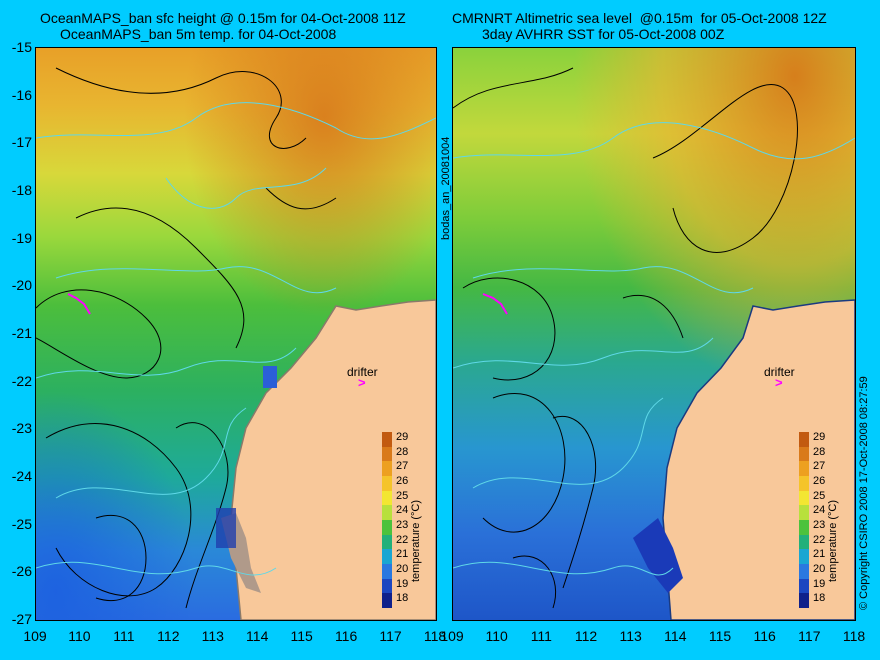 The width and height of the screenshot is (880, 660). What do you see at coordinates (168, 636) in the screenshot?
I see `left-x-tick-label: 112` at bounding box center [168, 636].